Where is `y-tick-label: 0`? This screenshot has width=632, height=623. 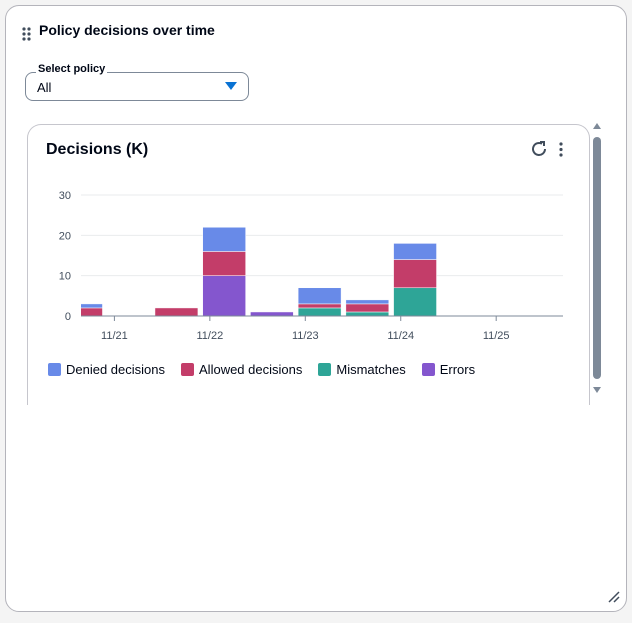 y-tick-label: 0 is located at coordinates (68, 317).